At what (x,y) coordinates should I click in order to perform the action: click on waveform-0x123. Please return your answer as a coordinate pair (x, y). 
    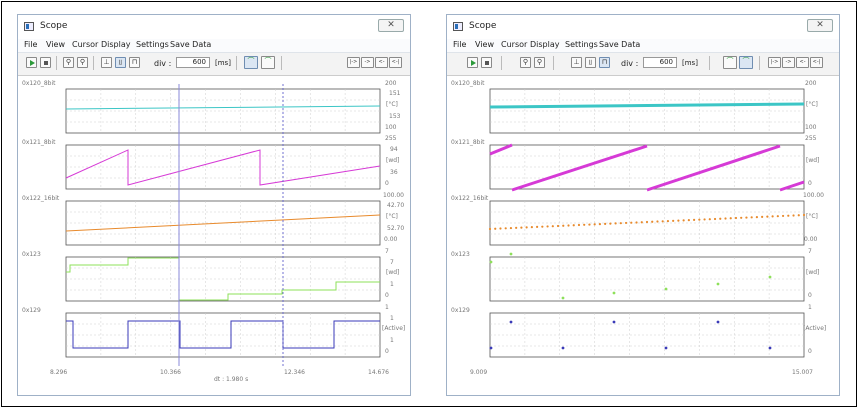
    Looking at the image, I should click on (223, 279).